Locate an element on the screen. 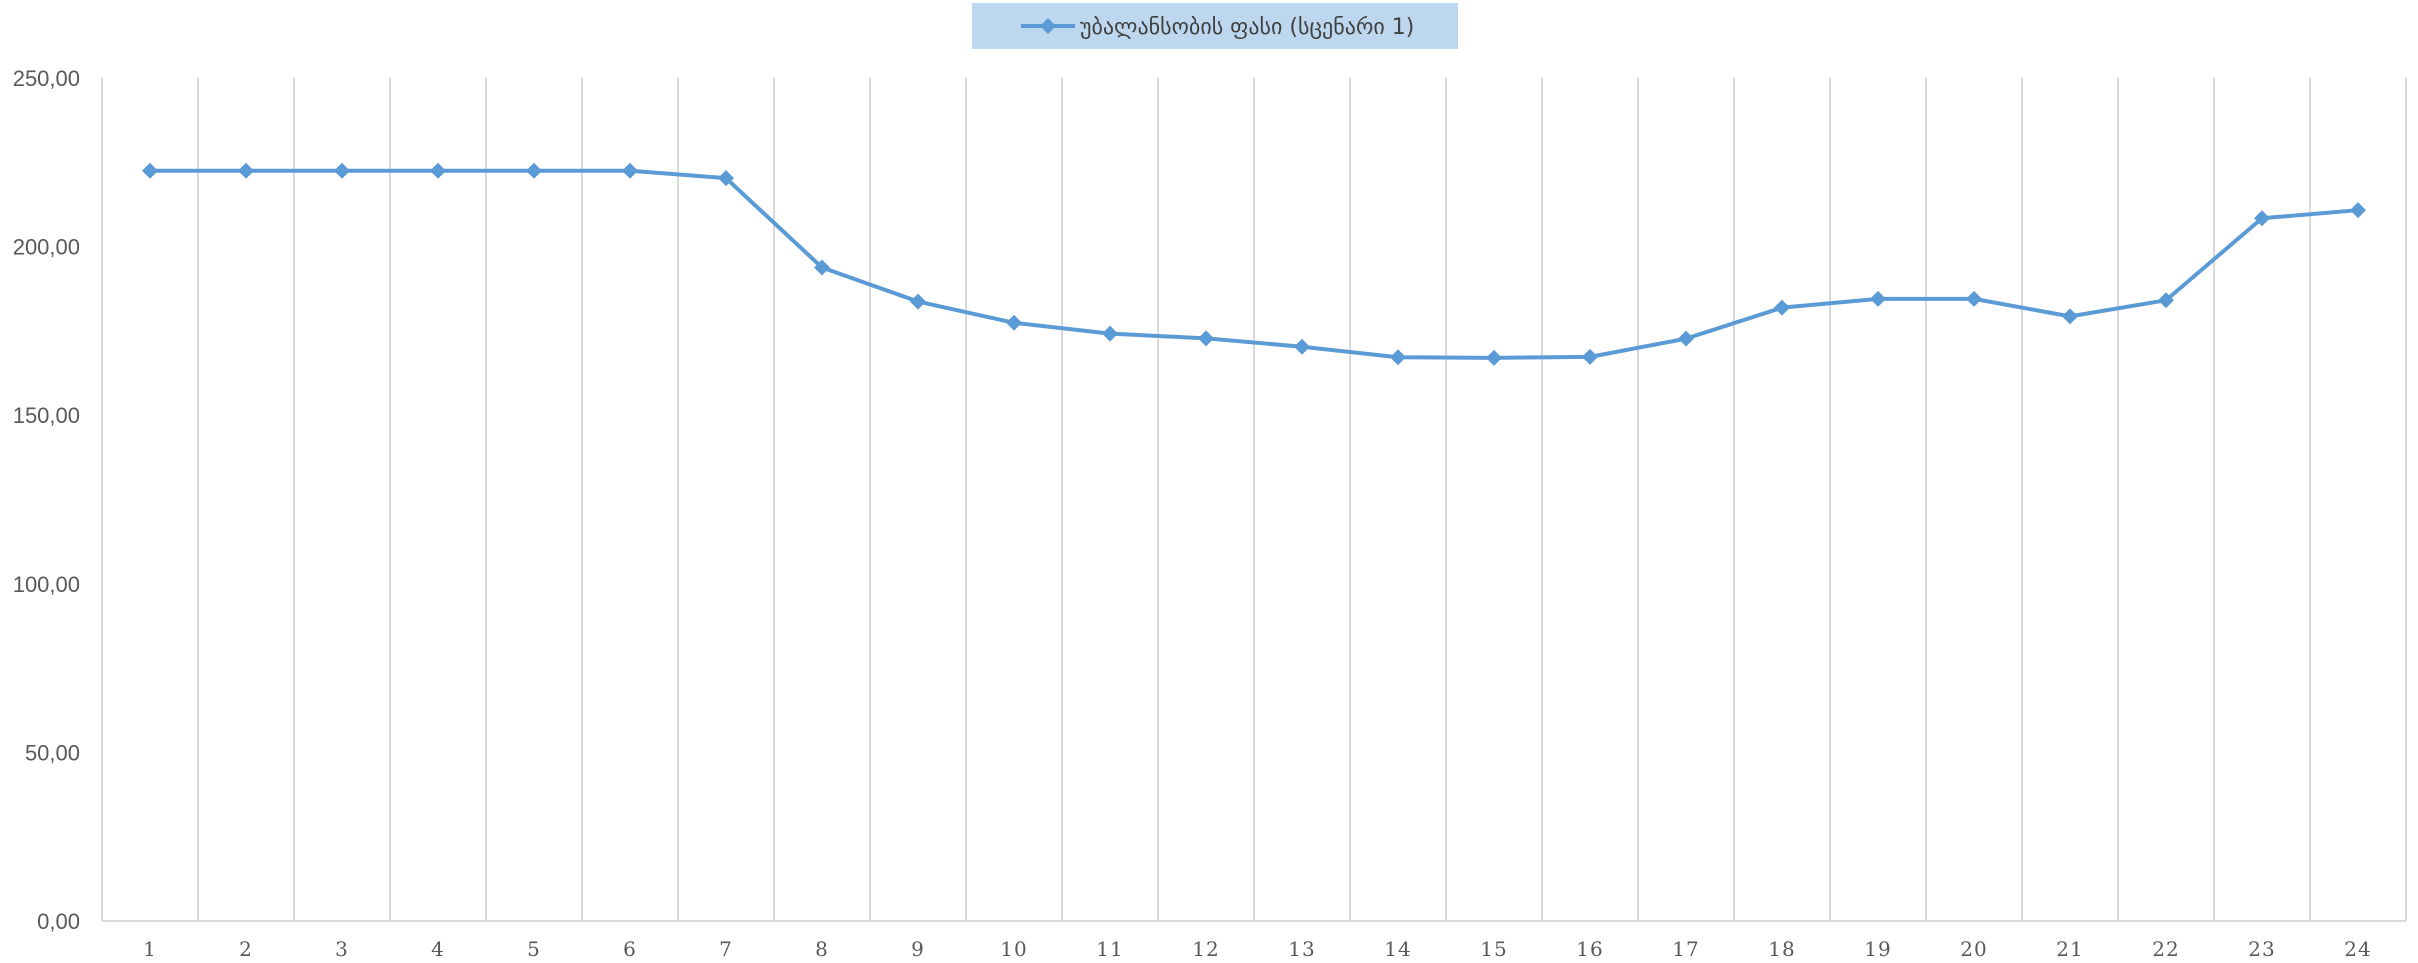 This screenshot has width=2418, height=963. x-tick-label: 5 is located at coordinates (534, 949).